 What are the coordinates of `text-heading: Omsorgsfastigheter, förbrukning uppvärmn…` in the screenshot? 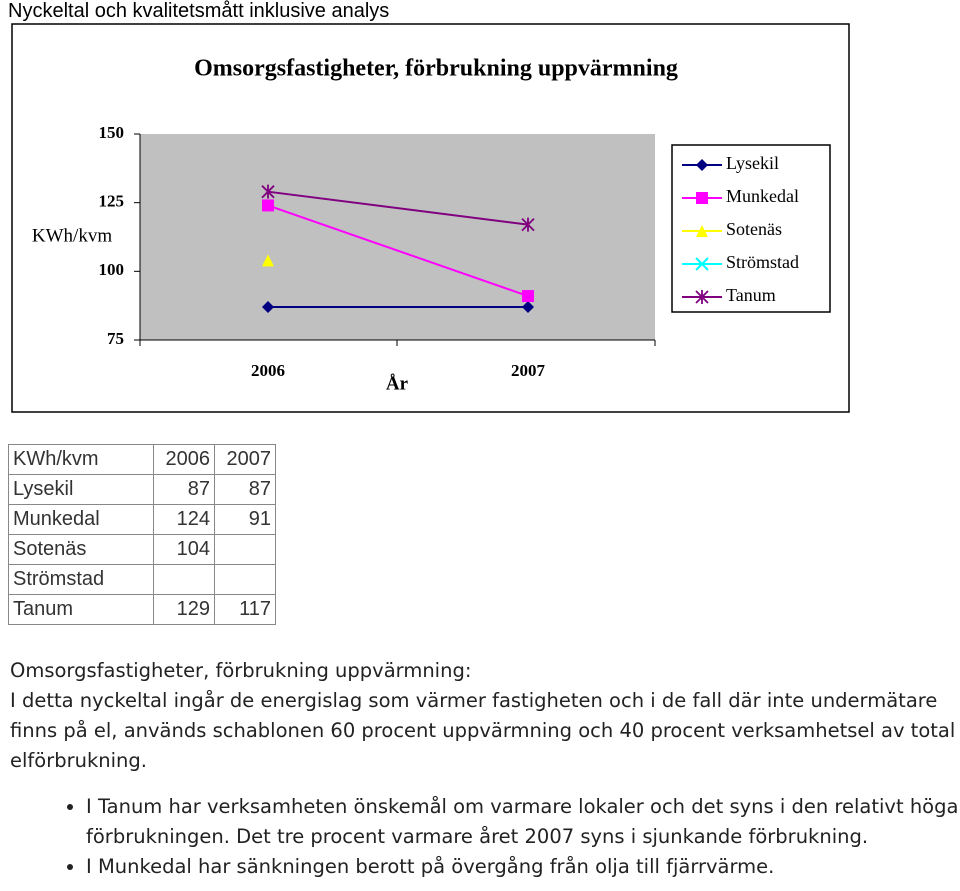 It's located at (241, 670).